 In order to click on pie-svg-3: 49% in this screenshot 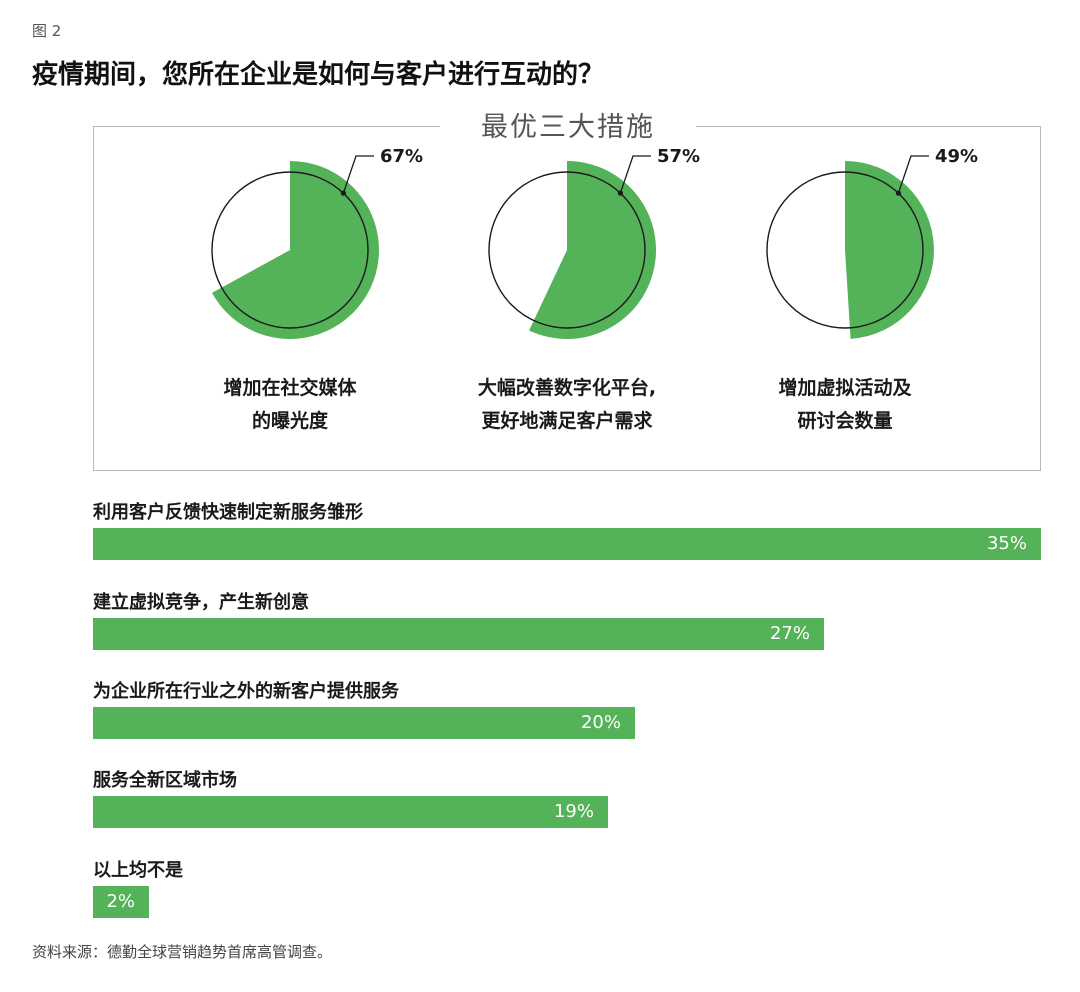, I will do `click(872, 243)`.